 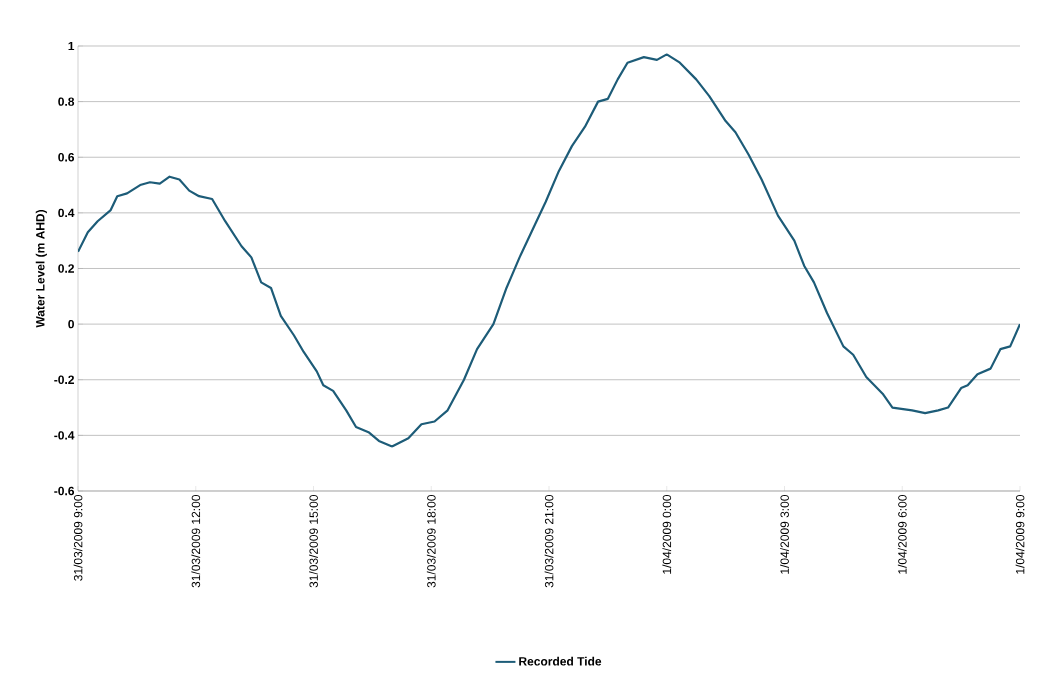 I want to click on y-axis-title: Water Level (m AHD), so click(x=41, y=268).